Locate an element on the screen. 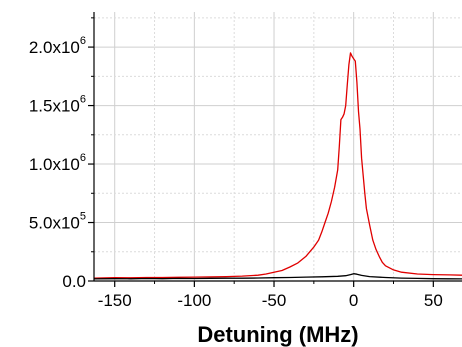 The height and width of the screenshot is (347, 462). x-tick-label: -100 is located at coordinates (194, 300).